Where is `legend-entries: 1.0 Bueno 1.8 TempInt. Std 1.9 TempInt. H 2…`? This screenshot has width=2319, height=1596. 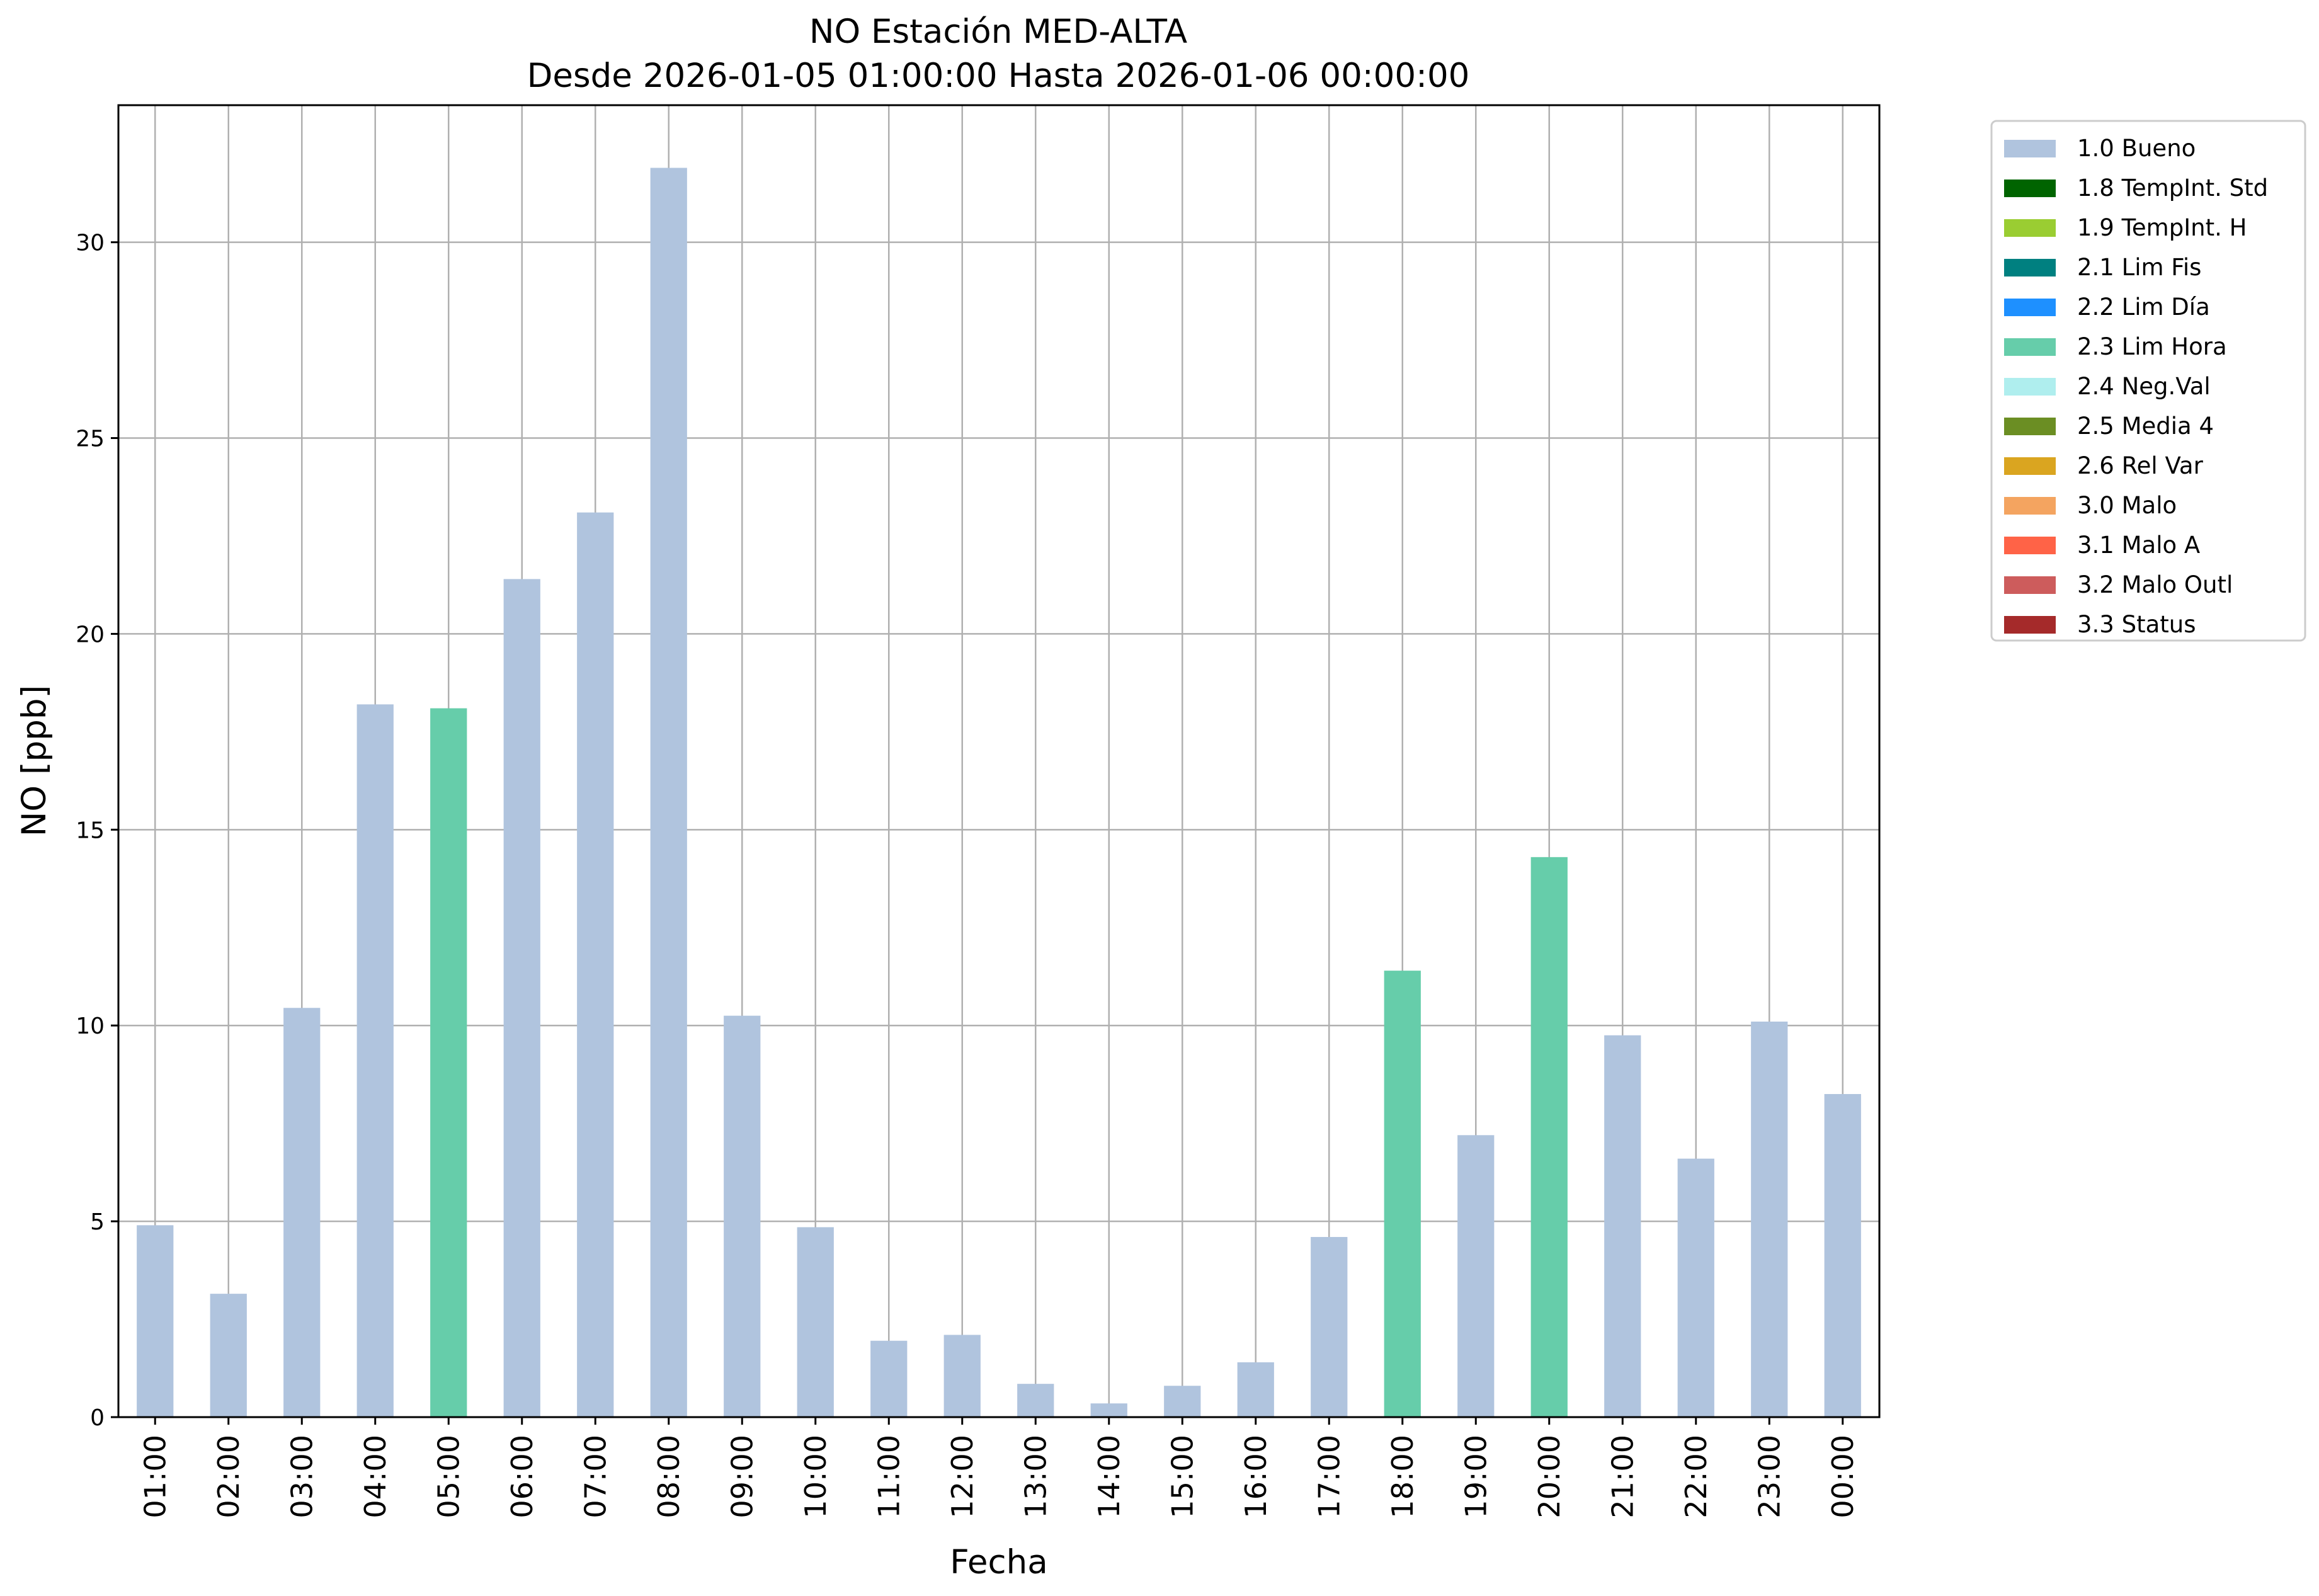
legend-entries: 1.0 Bueno 1.8 TempInt. Std 1.9 TempInt. H 2… is located at coordinates (2136, 386).